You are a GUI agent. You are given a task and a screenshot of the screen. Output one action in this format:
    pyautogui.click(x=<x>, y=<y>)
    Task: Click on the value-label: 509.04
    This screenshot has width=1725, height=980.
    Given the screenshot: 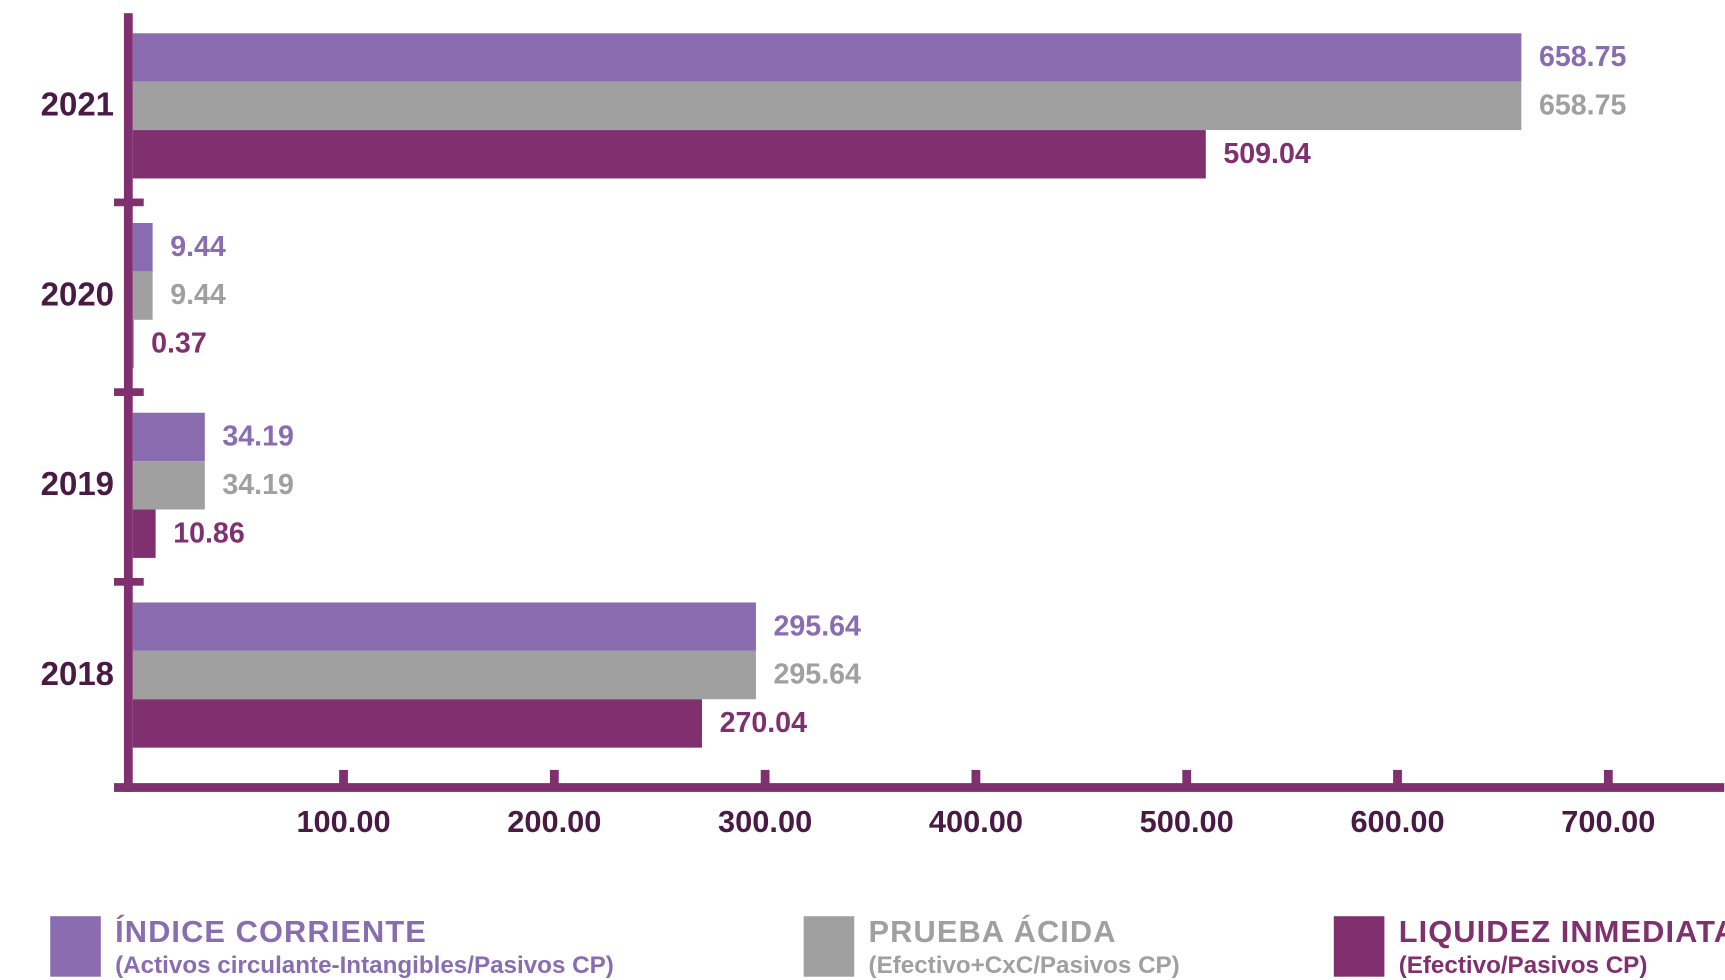 What is the action you would take?
    pyautogui.click(x=1267, y=154)
    